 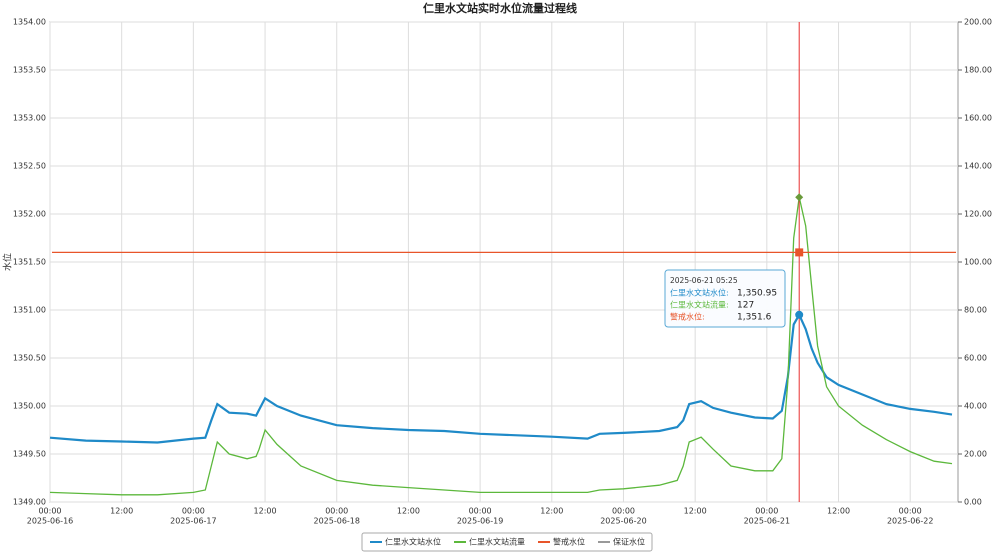 What do you see at coordinates (629, 542) in the screenshot?
I see `legend-label: 保证水位` at bounding box center [629, 542].